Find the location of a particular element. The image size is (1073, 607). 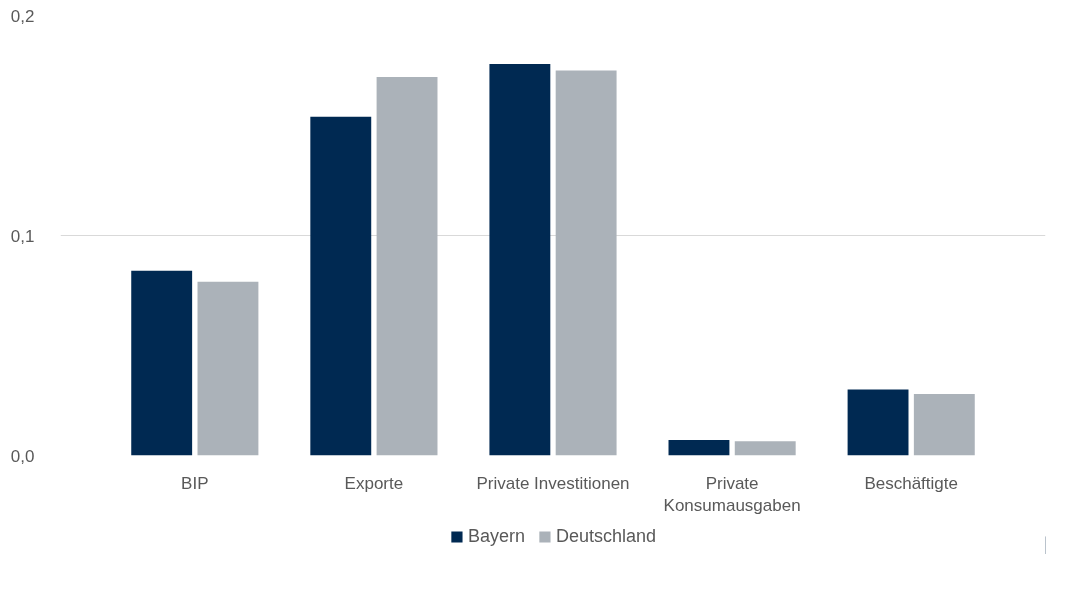

legend-label: Bayern is located at coordinates (496, 536).